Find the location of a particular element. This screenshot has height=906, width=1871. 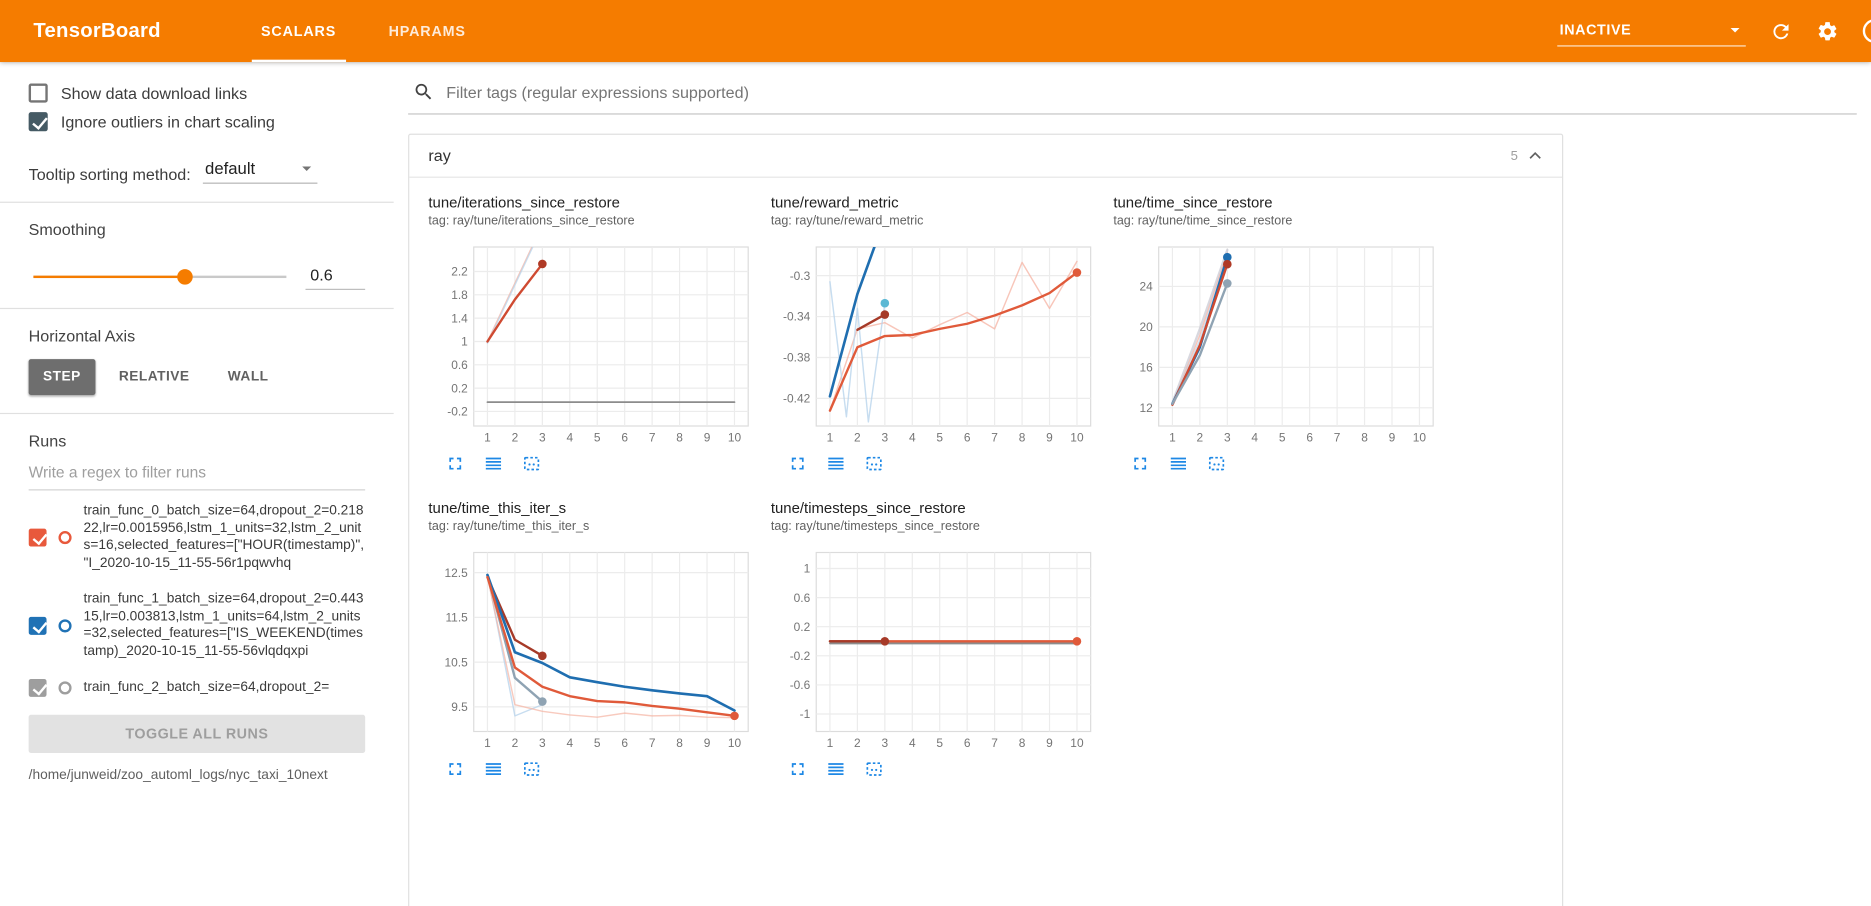

tag-group-count: 5 is located at coordinates (1514, 155).